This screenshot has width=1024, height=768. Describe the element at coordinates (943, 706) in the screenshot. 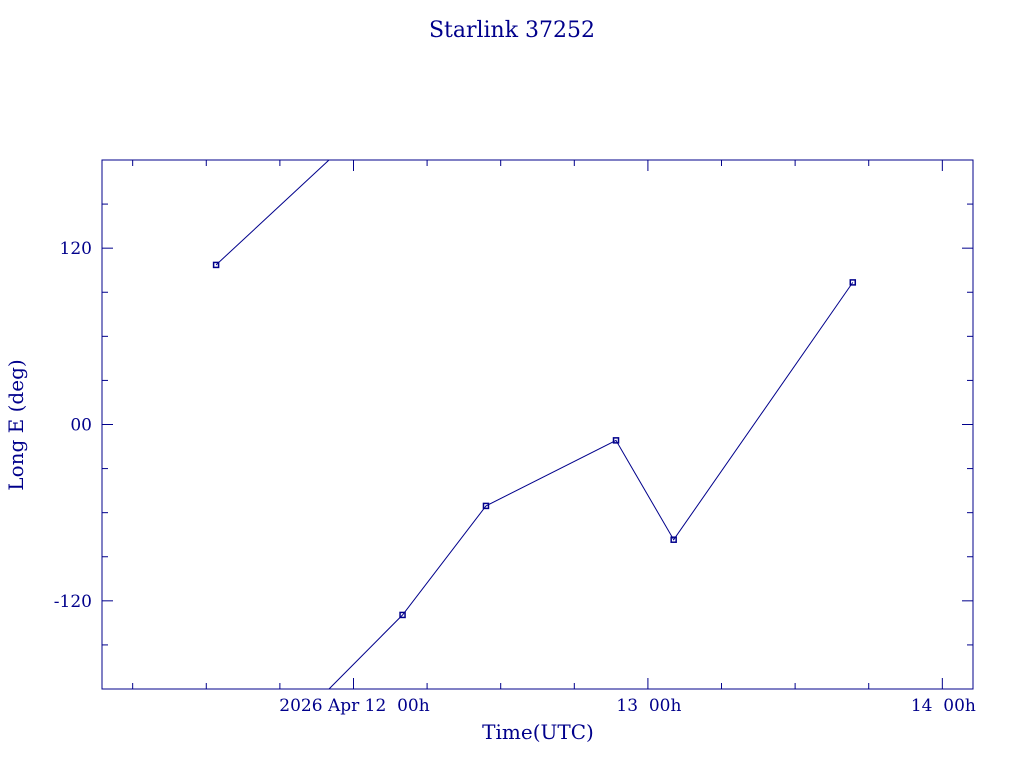

I see `x-tick-label: 14 00h` at that location.